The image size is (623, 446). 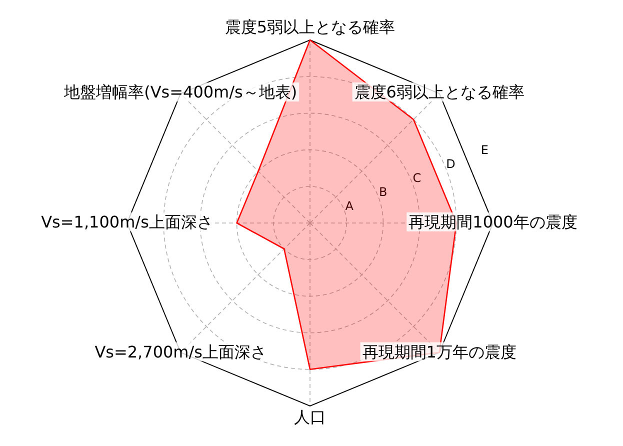 I want to click on spoke-label: Vs=2,700m/s上面深さ, so click(x=180, y=352).